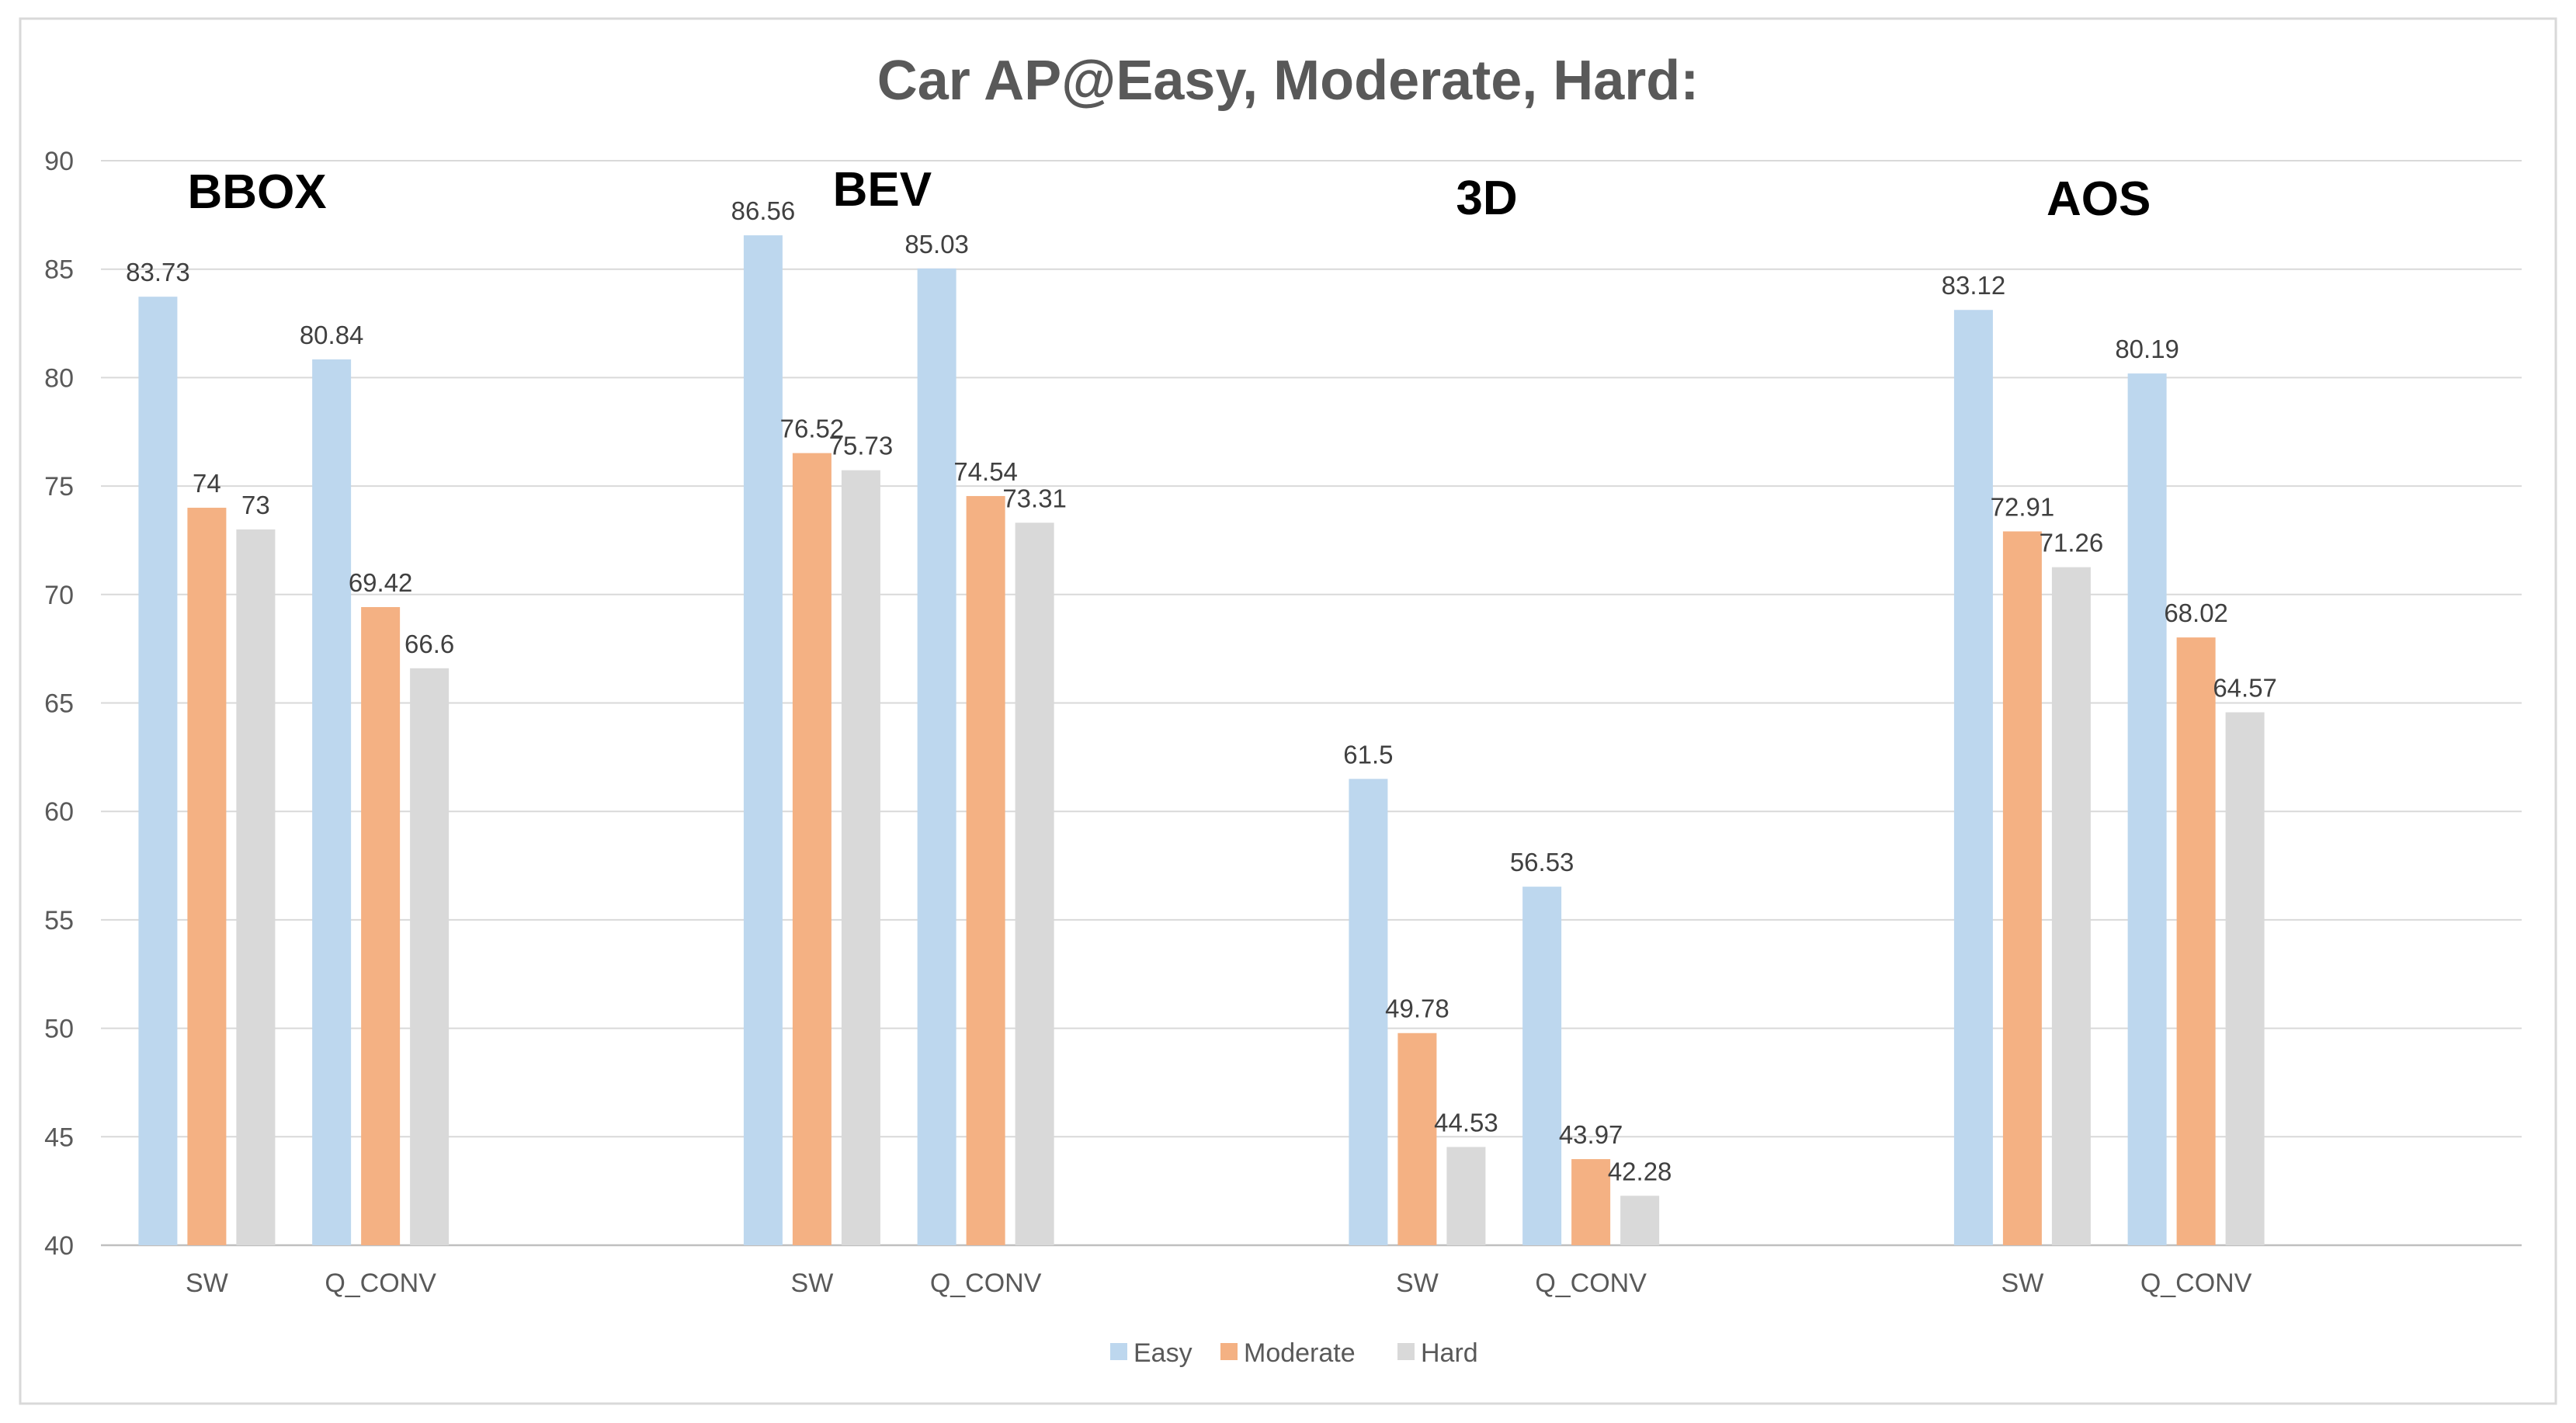  I want to click on data-label: 74, so click(207, 483).